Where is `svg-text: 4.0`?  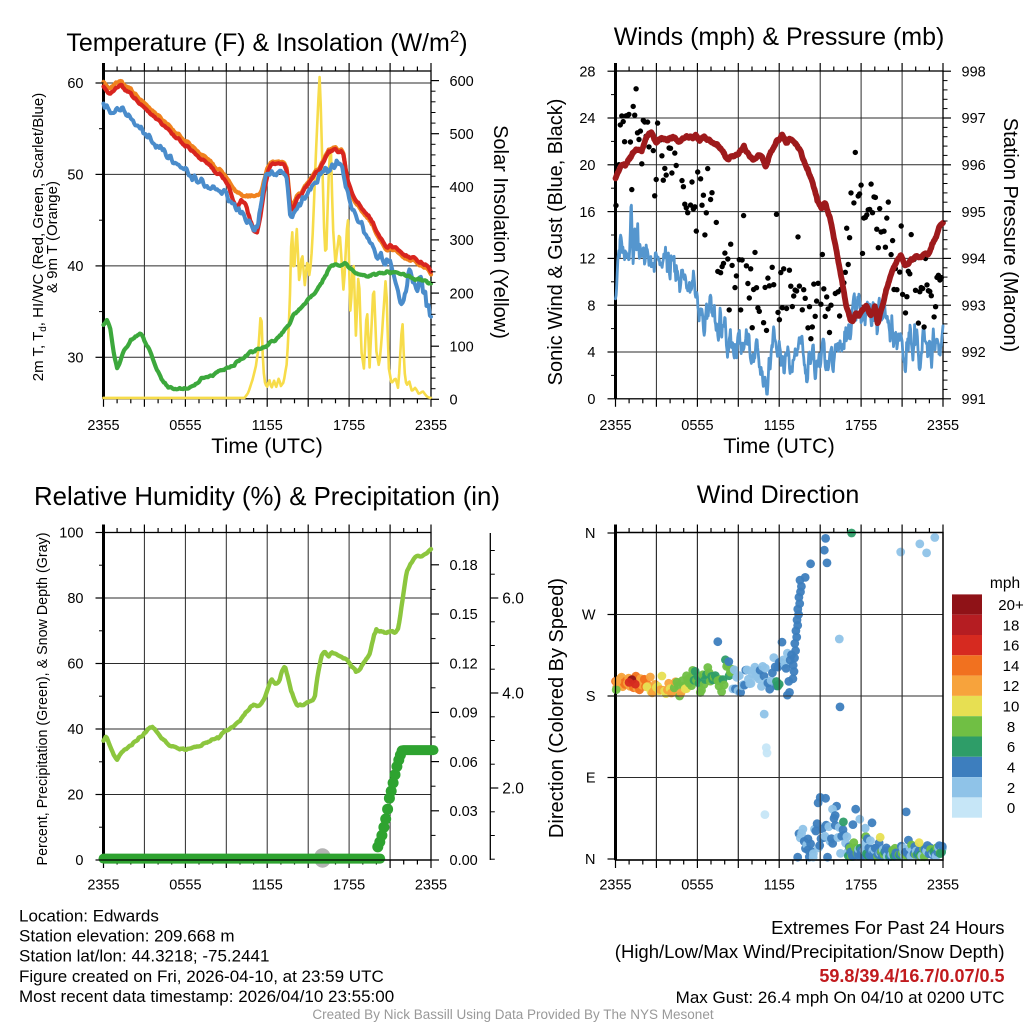 svg-text: 4.0 is located at coordinates (513, 693).